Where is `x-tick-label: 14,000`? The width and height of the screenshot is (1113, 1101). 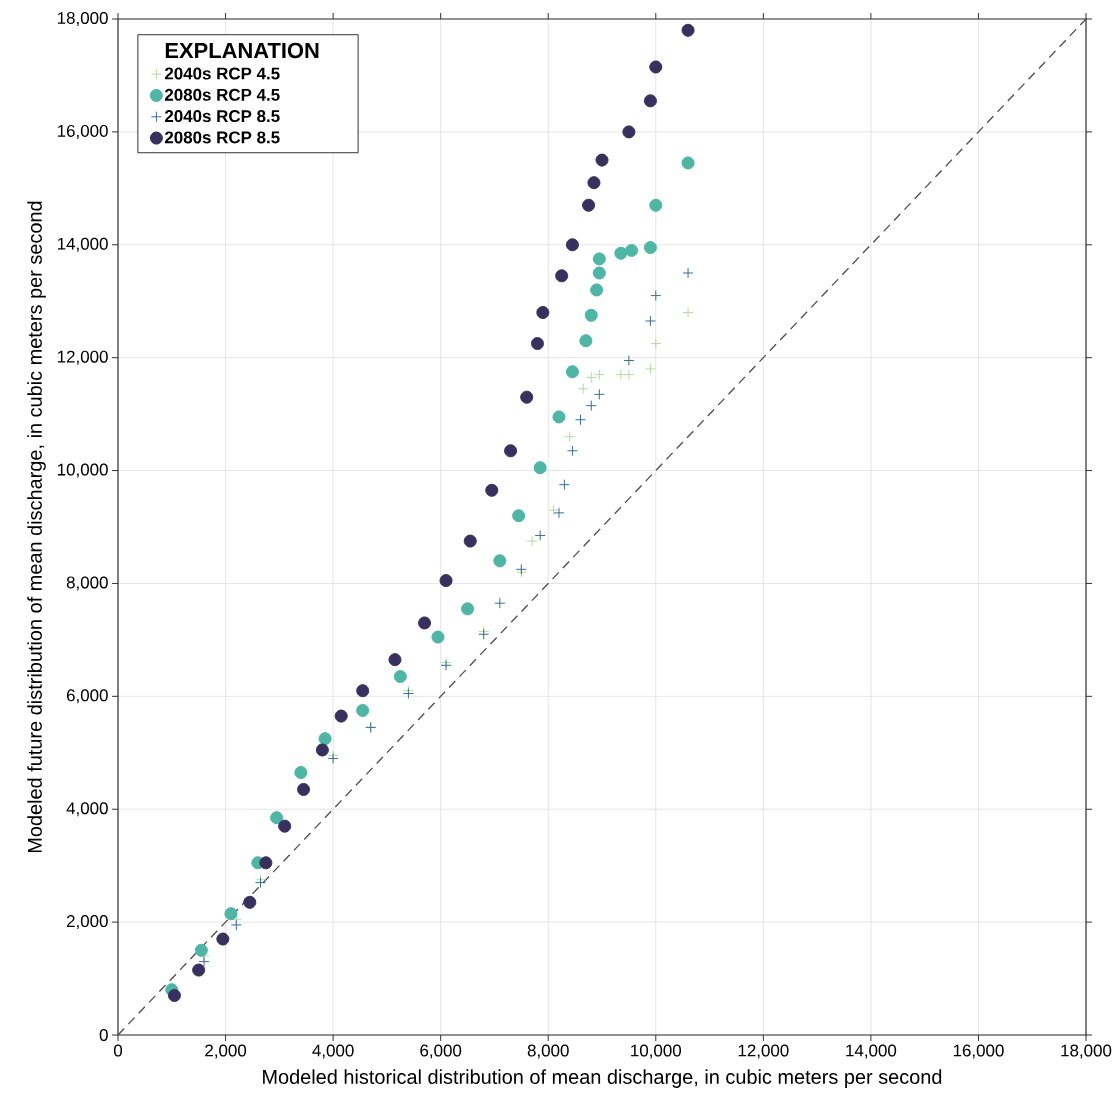
x-tick-label: 14,000 is located at coordinates (871, 1051).